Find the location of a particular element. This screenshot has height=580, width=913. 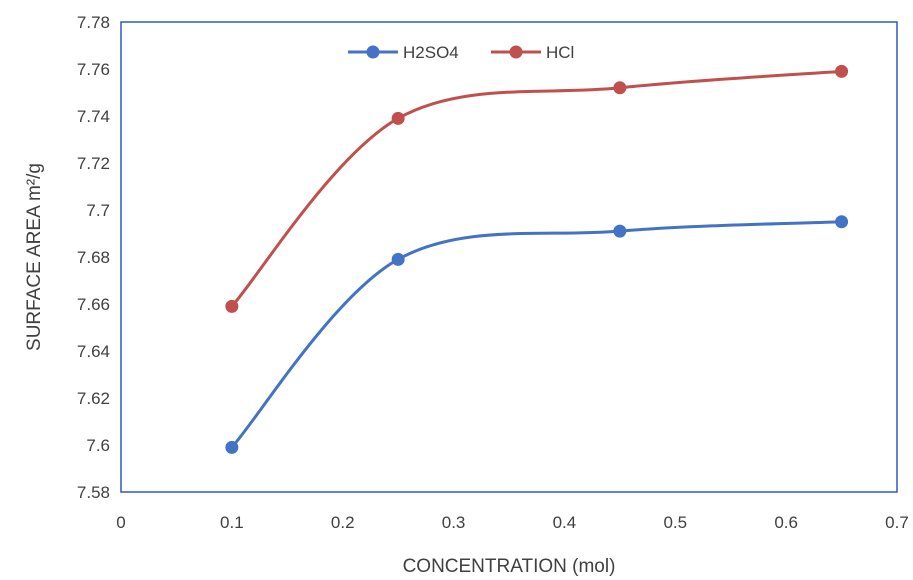

y-tick-label: 7.58 is located at coordinates (93, 492).